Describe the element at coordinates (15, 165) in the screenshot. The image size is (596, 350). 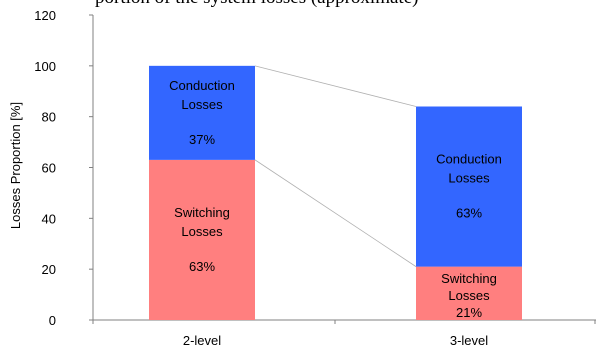
I see `y-axis-label: Losses Proportion [%]` at that location.